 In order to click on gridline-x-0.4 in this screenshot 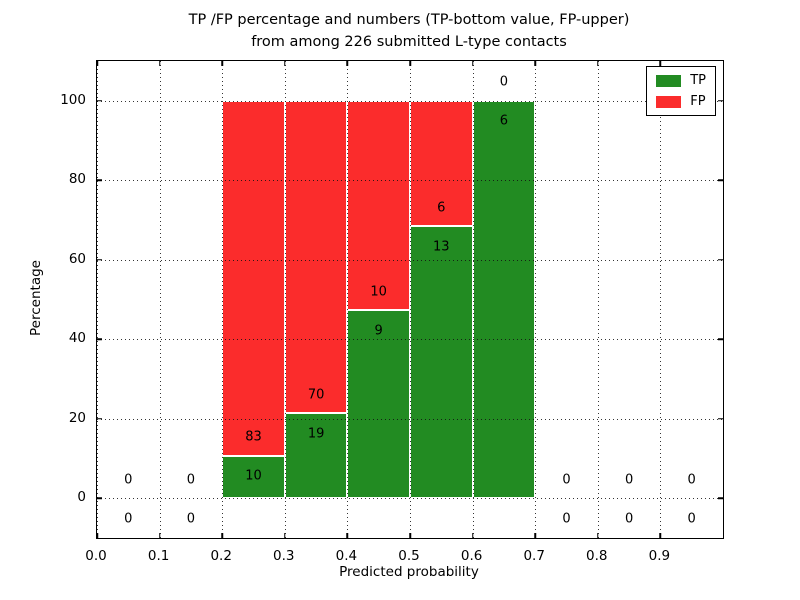, I will do `click(348, 299)`.